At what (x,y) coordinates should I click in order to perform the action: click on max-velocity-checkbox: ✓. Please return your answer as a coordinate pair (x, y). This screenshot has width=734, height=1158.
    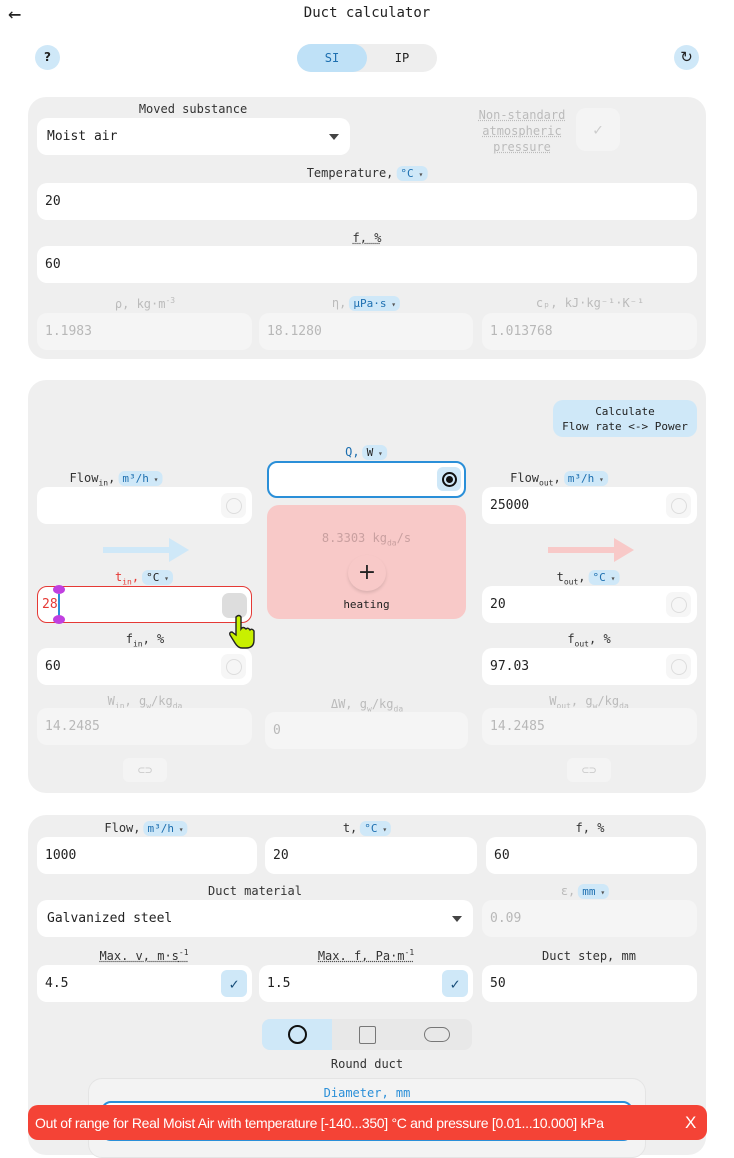
    Looking at the image, I should click on (234, 983).